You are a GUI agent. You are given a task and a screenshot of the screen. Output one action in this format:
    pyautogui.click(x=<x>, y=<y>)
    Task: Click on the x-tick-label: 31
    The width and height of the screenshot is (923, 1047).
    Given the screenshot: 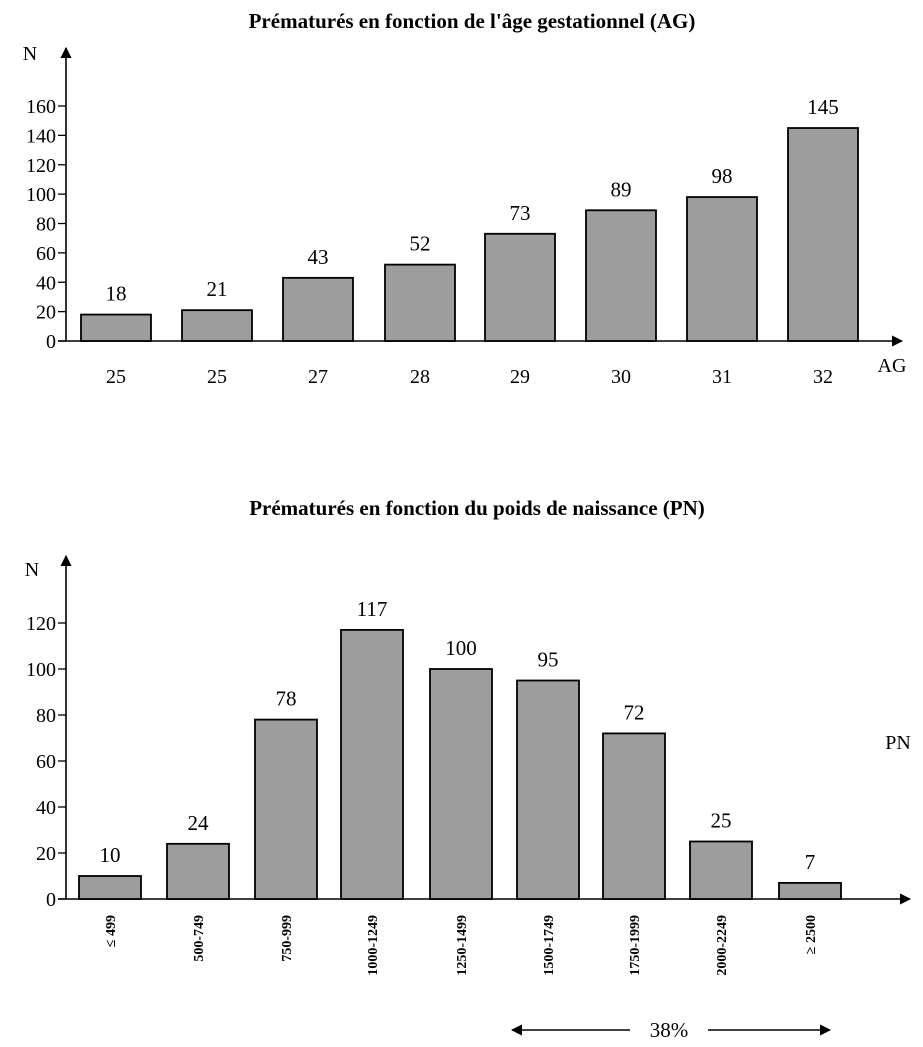 What is the action you would take?
    pyautogui.click(x=722, y=377)
    